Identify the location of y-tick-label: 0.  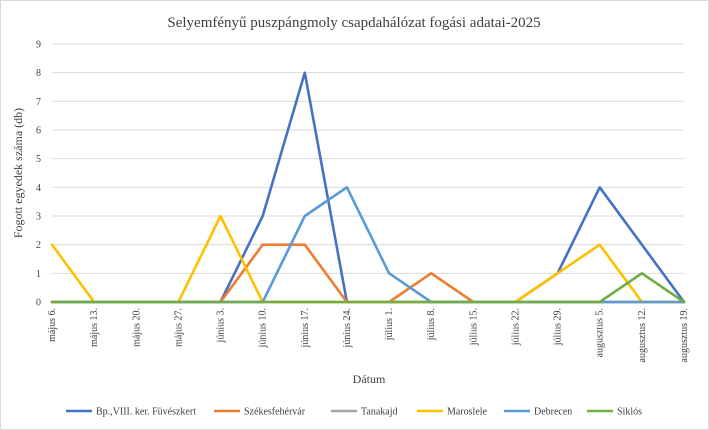
(38, 303).